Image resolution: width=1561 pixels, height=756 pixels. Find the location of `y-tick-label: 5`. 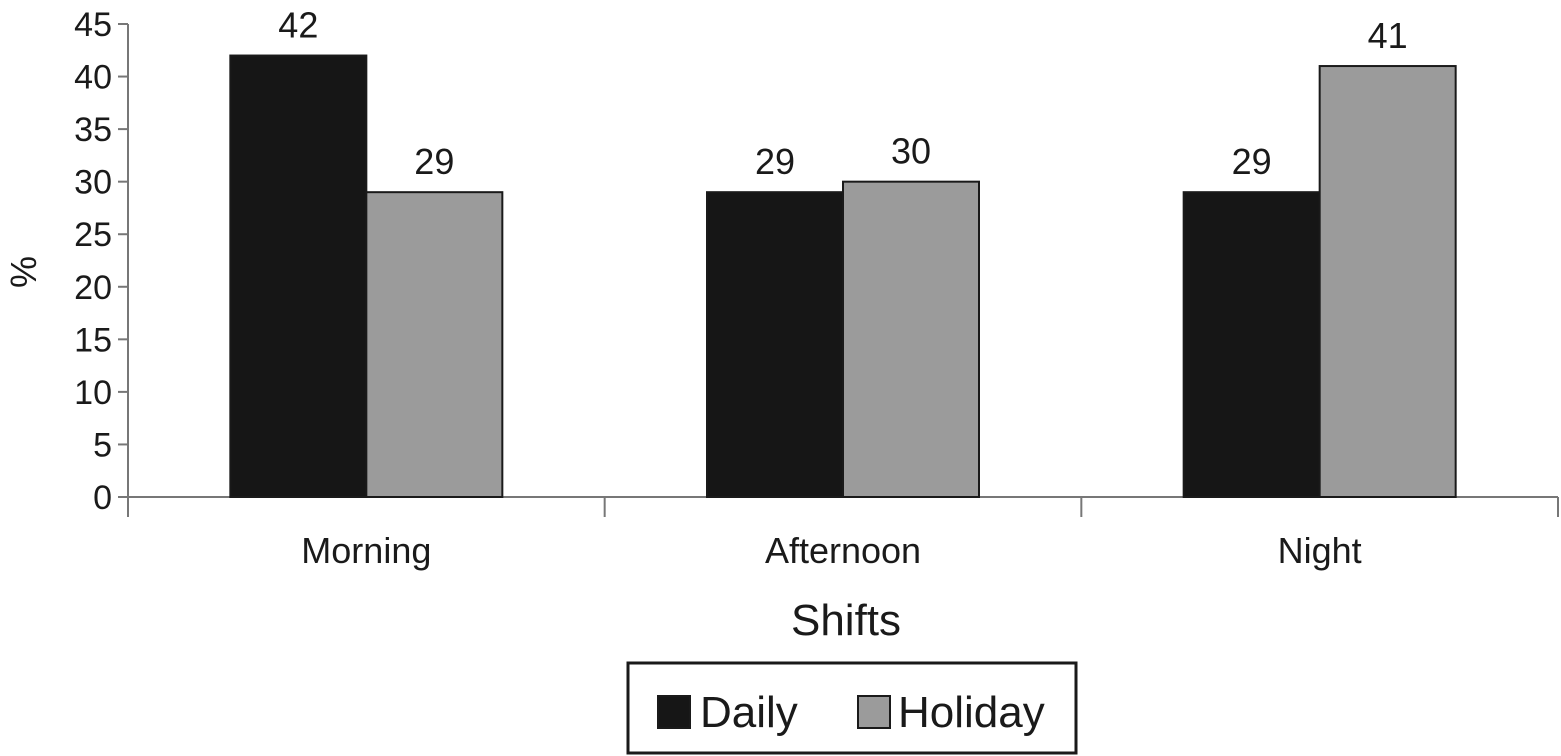

y-tick-label: 5 is located at coordinates (102, 445).